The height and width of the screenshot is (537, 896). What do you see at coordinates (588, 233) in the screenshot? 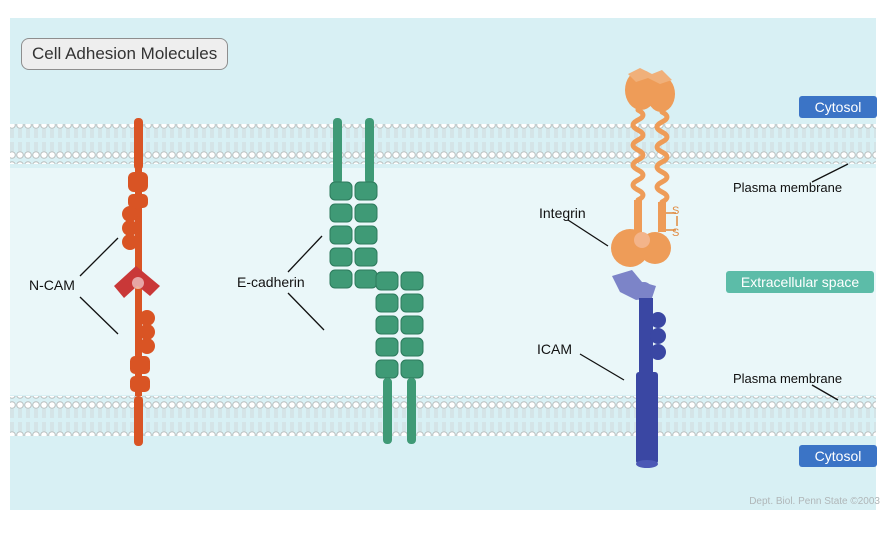
I see `integrin-leader` at bounding box center [588, 233].